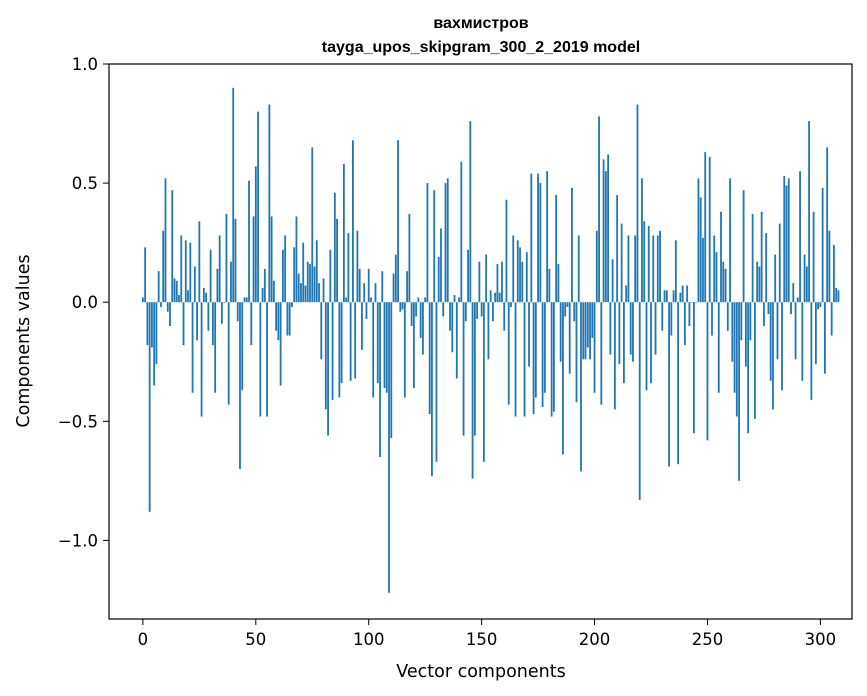 The width and height of the screenshot is (867, 696). What do you see at coordinates (480, 672) in the screenshot?
I see `x-axis-label: Vector components` at bounding box center [480, 672].